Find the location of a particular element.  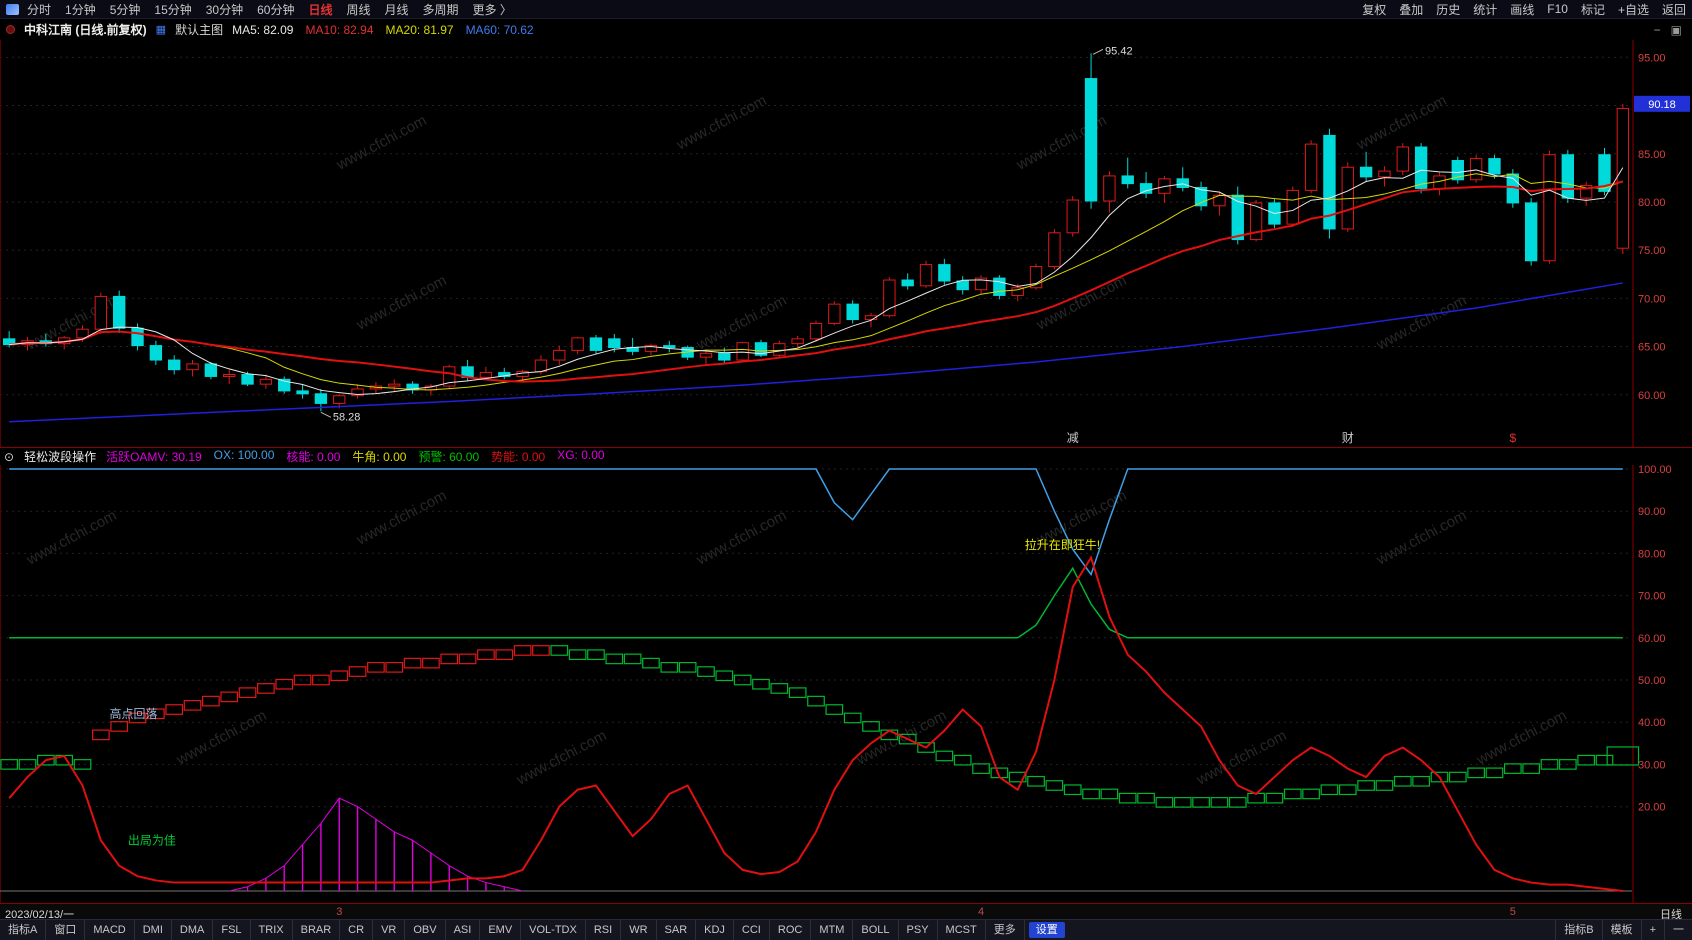

toolbar-button-8: 返回 is located at coordinates (1673, 9).